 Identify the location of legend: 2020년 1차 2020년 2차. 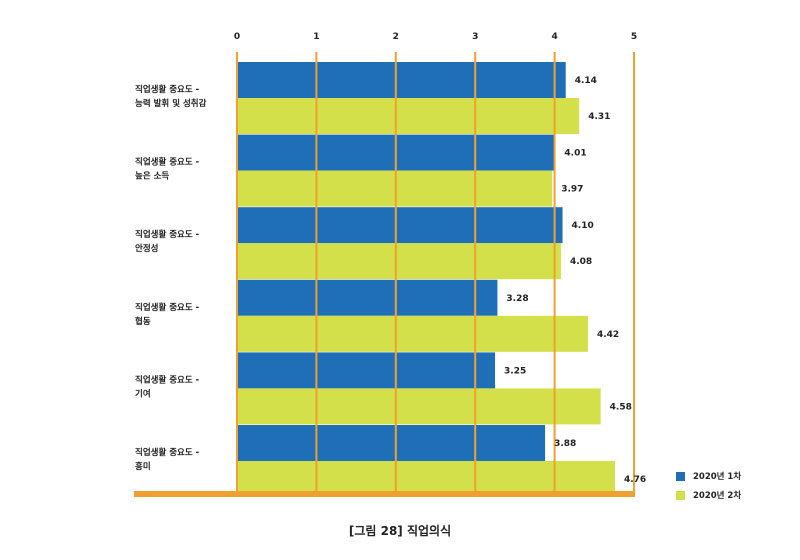
(708, 487).